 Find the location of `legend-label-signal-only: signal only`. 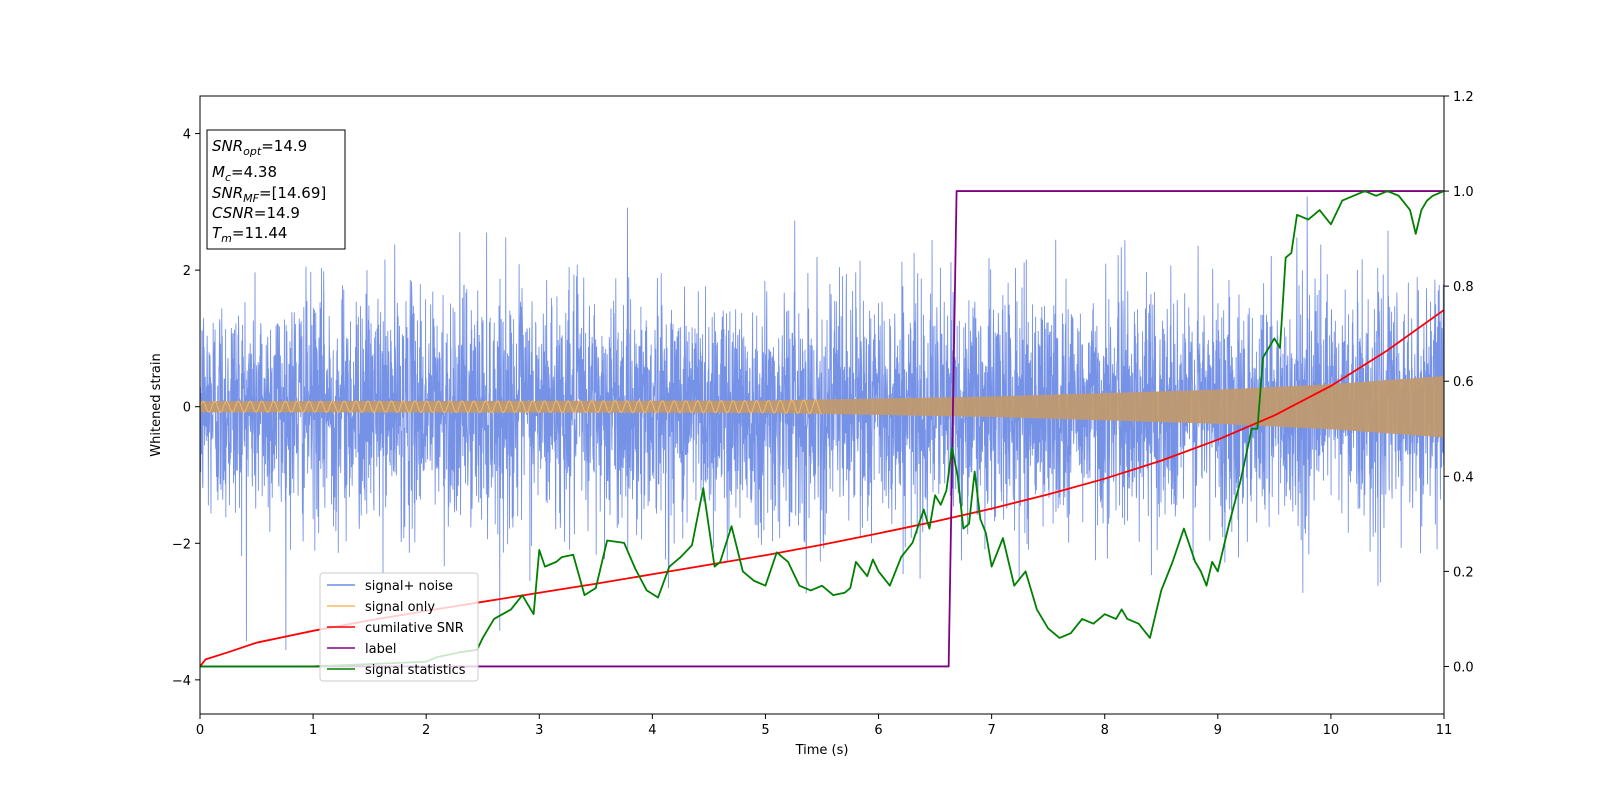

legend-label-signal-only: signal only is located at coordinates (400, 607).